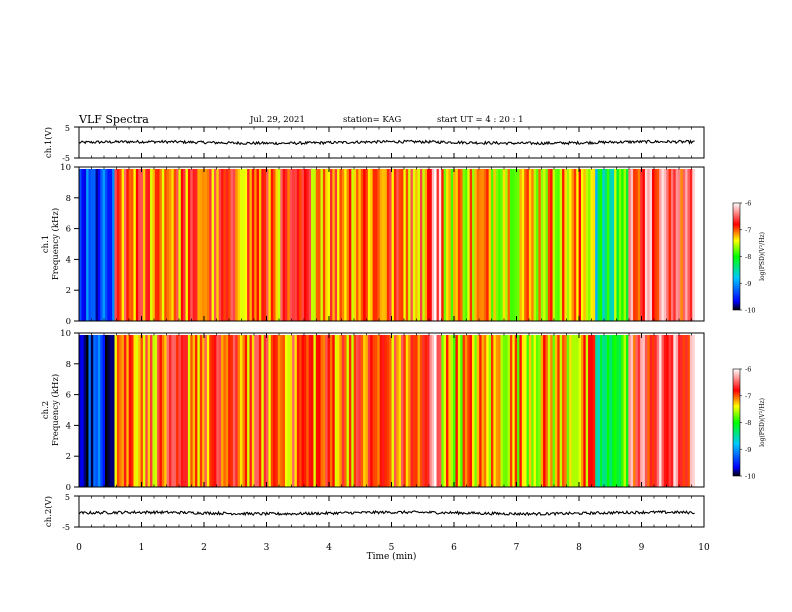 This screenshot has width=792, height=612. What do you see at coordinates (374, 512) in the screenshot?
I see `waveform_ch2-panel: 5 -5 ch.2(V)` at bounding box center [374, 512].